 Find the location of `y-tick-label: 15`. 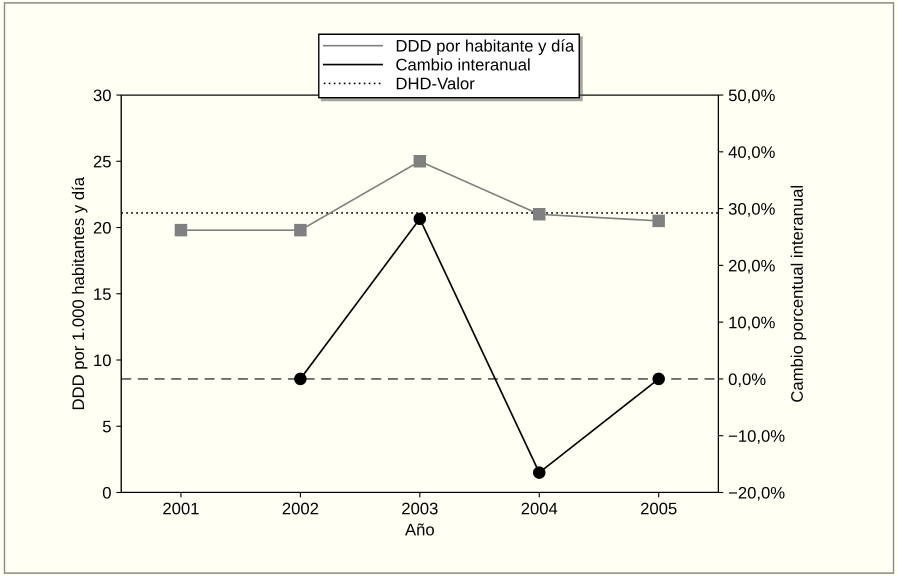

y-tick-label: 15 is located at coordinates (102, 294).